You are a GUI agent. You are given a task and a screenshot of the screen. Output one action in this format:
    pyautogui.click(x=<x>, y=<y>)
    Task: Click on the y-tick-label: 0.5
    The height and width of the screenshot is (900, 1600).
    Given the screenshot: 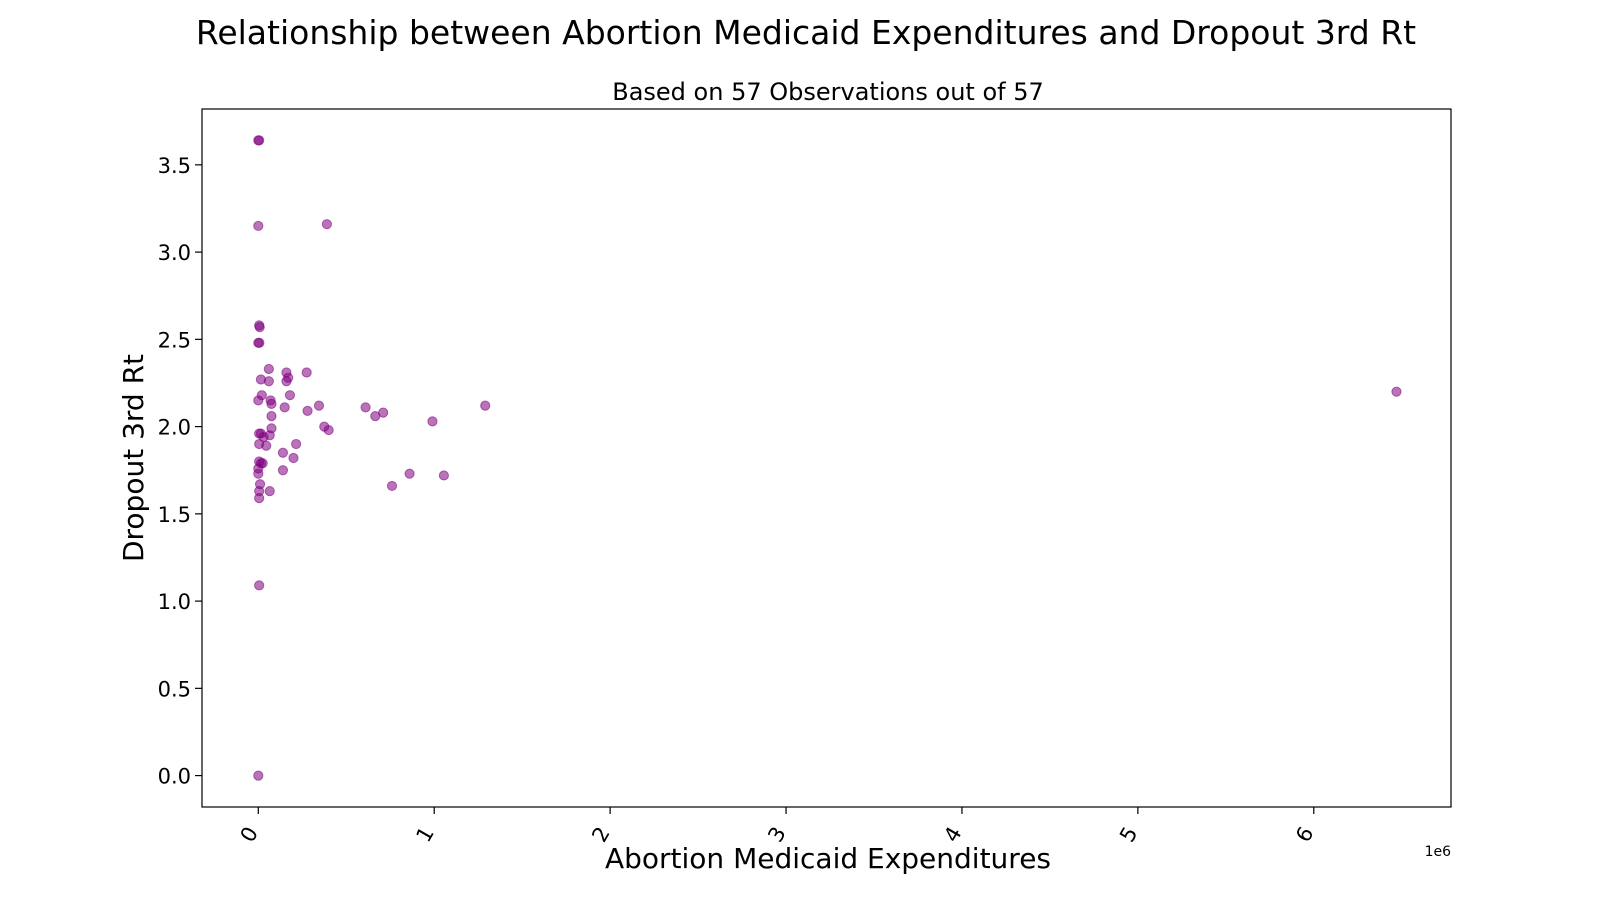 What is the action you would take?
    pyautogui.click(x=174, y=689)
    